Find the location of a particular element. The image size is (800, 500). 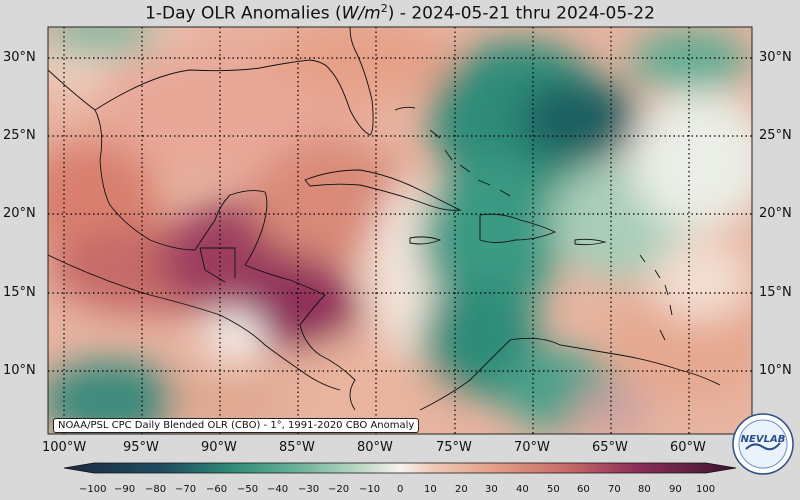

colorbar-tick: 60 is located at coordinates (583, 489).